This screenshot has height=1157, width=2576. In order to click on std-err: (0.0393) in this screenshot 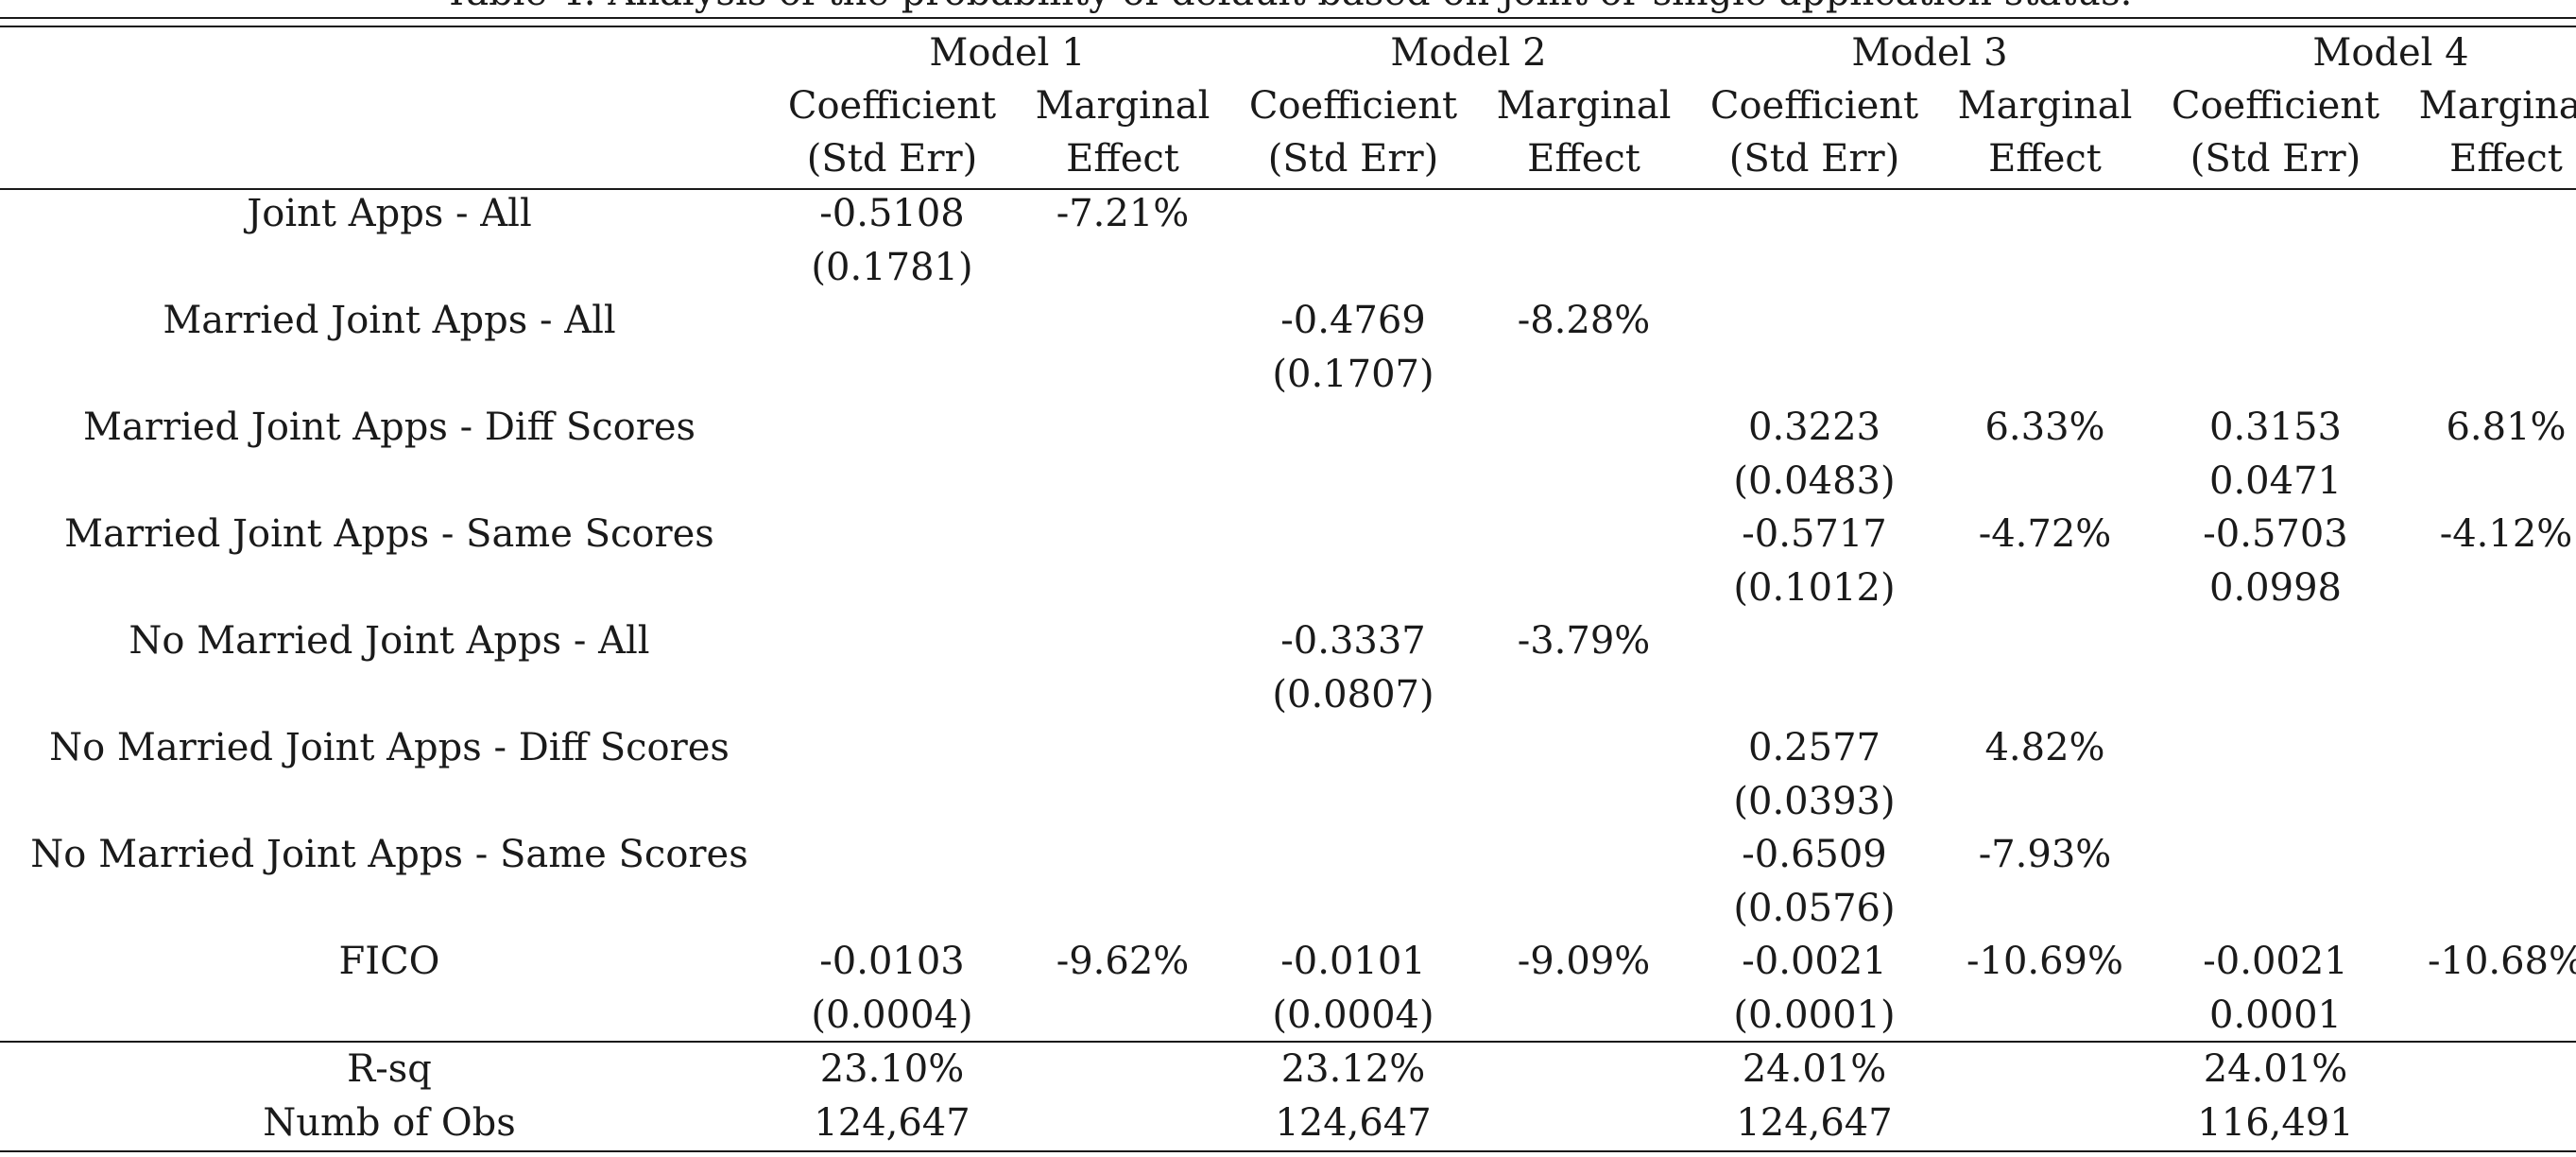, I will do `click(1814, 801)`.